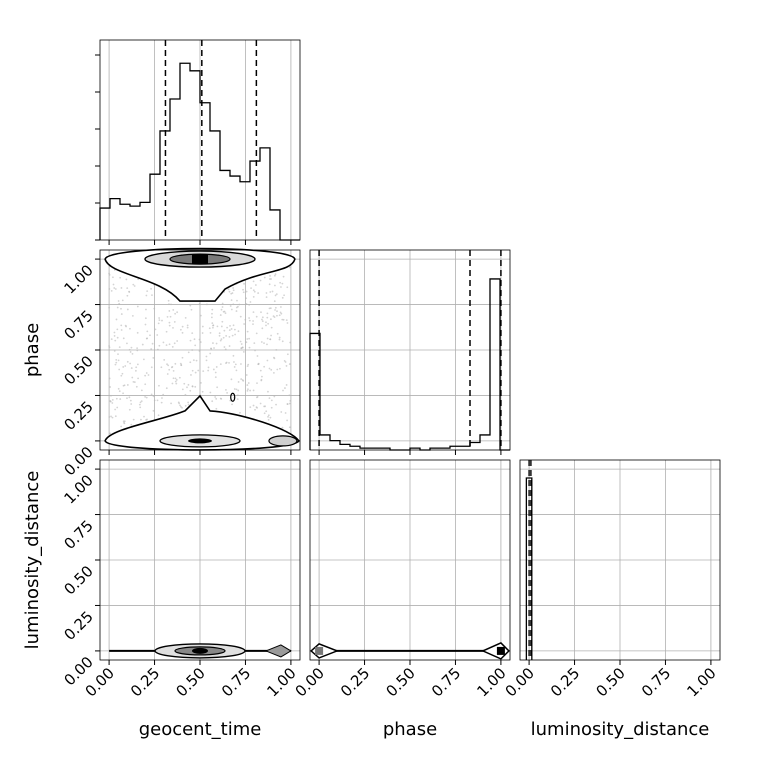 This screenshot has width=760, height=760. Describe the element at coordinates (278, 651) in the screenshot. I see `contour-right` at that location.